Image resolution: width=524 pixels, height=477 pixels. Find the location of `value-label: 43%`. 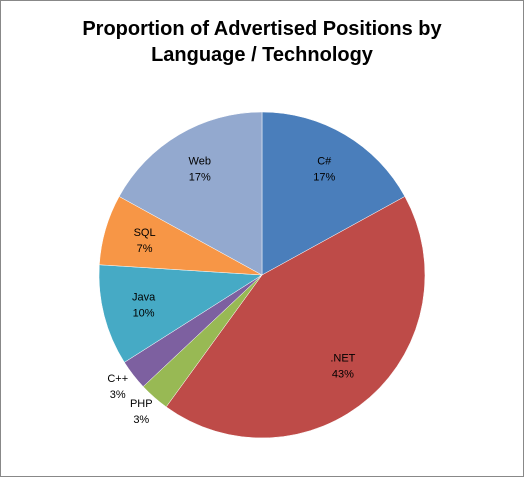

value-label: 43% is located at coordinates (343, 375).